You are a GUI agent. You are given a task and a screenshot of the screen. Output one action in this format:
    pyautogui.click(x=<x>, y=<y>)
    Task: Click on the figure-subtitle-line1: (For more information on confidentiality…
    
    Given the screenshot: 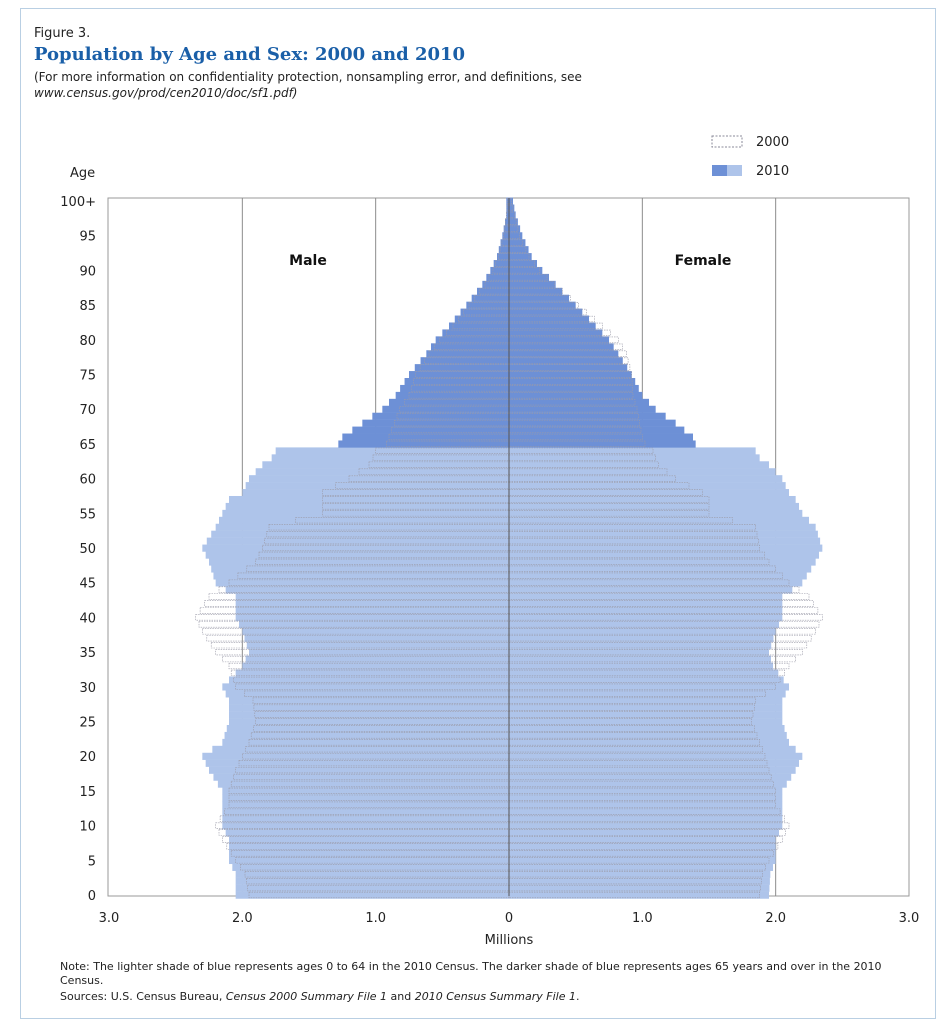 What is the action you would take?
    pyautogui.click(x=308, y=77)
    